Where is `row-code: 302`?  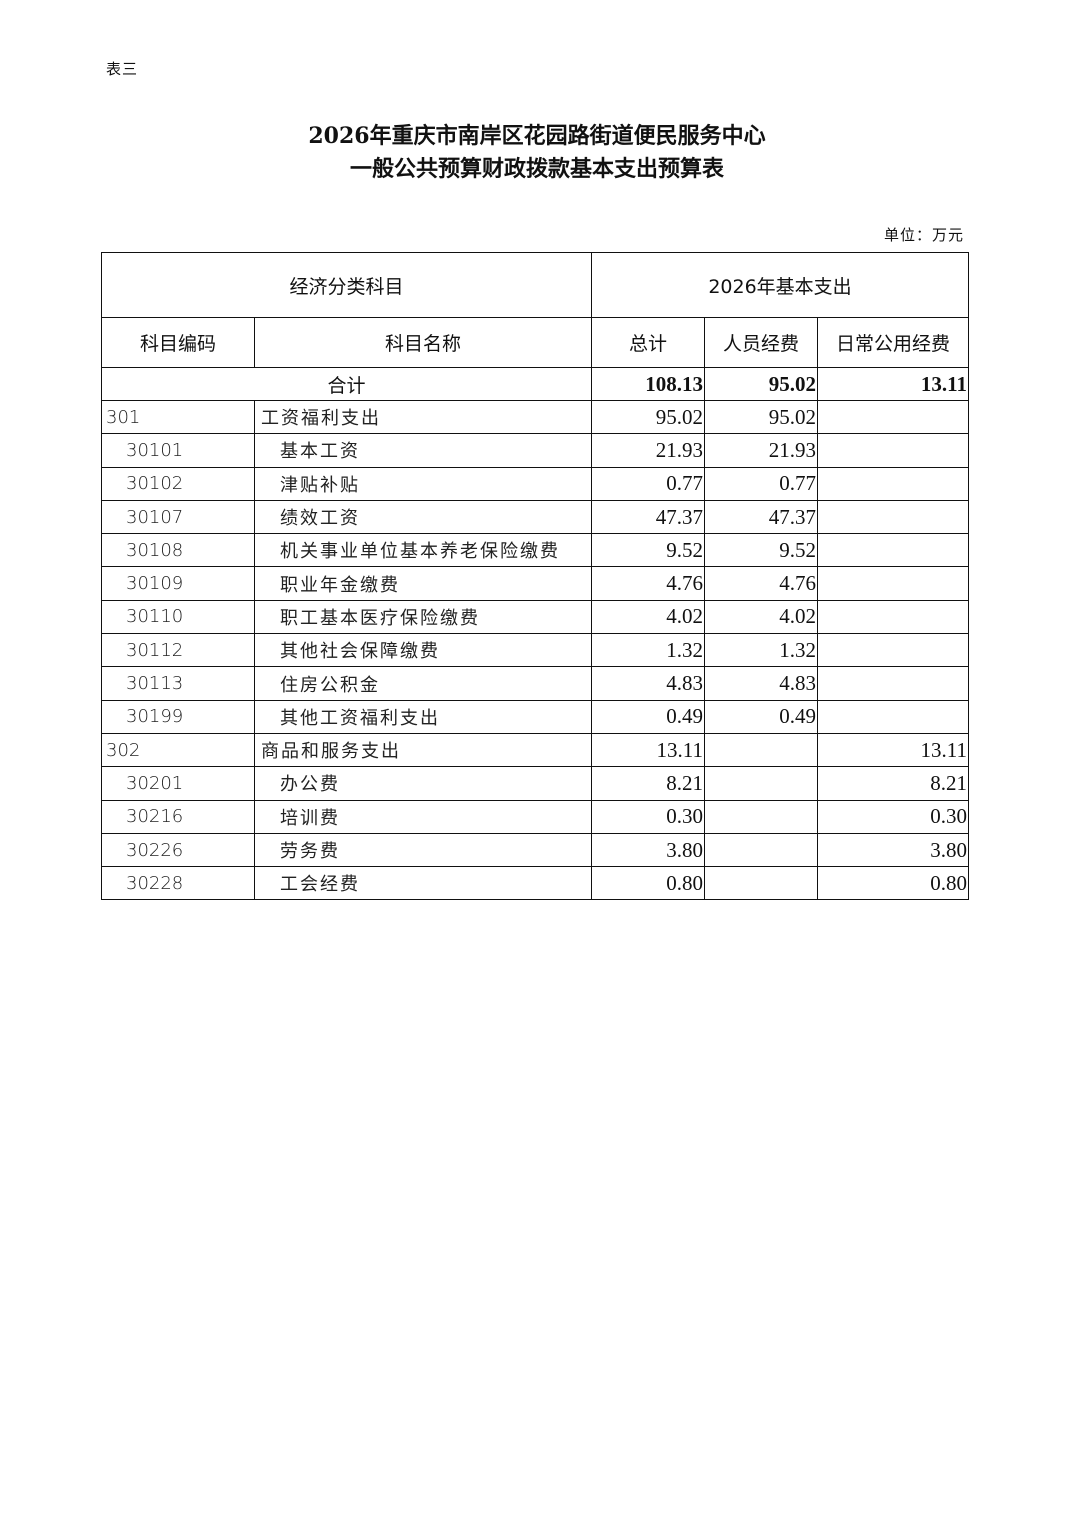 row-code: 302 is located at coordinates (178, 750).